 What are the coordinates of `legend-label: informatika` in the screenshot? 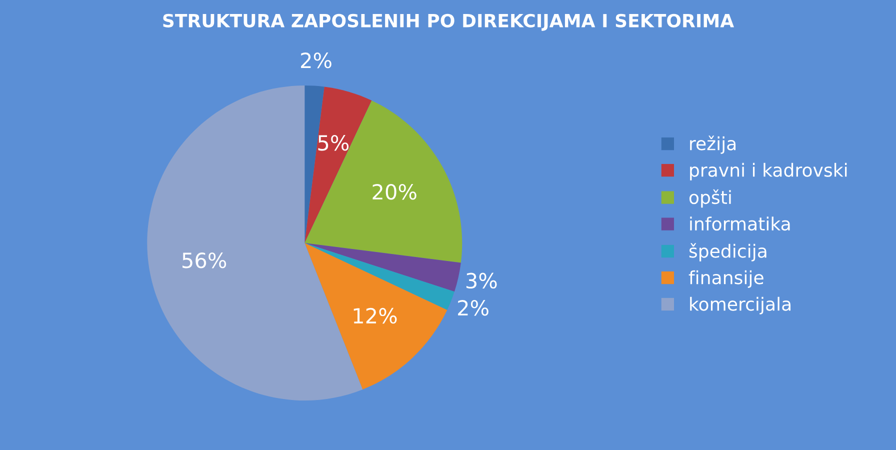 It's located at (740, 223).